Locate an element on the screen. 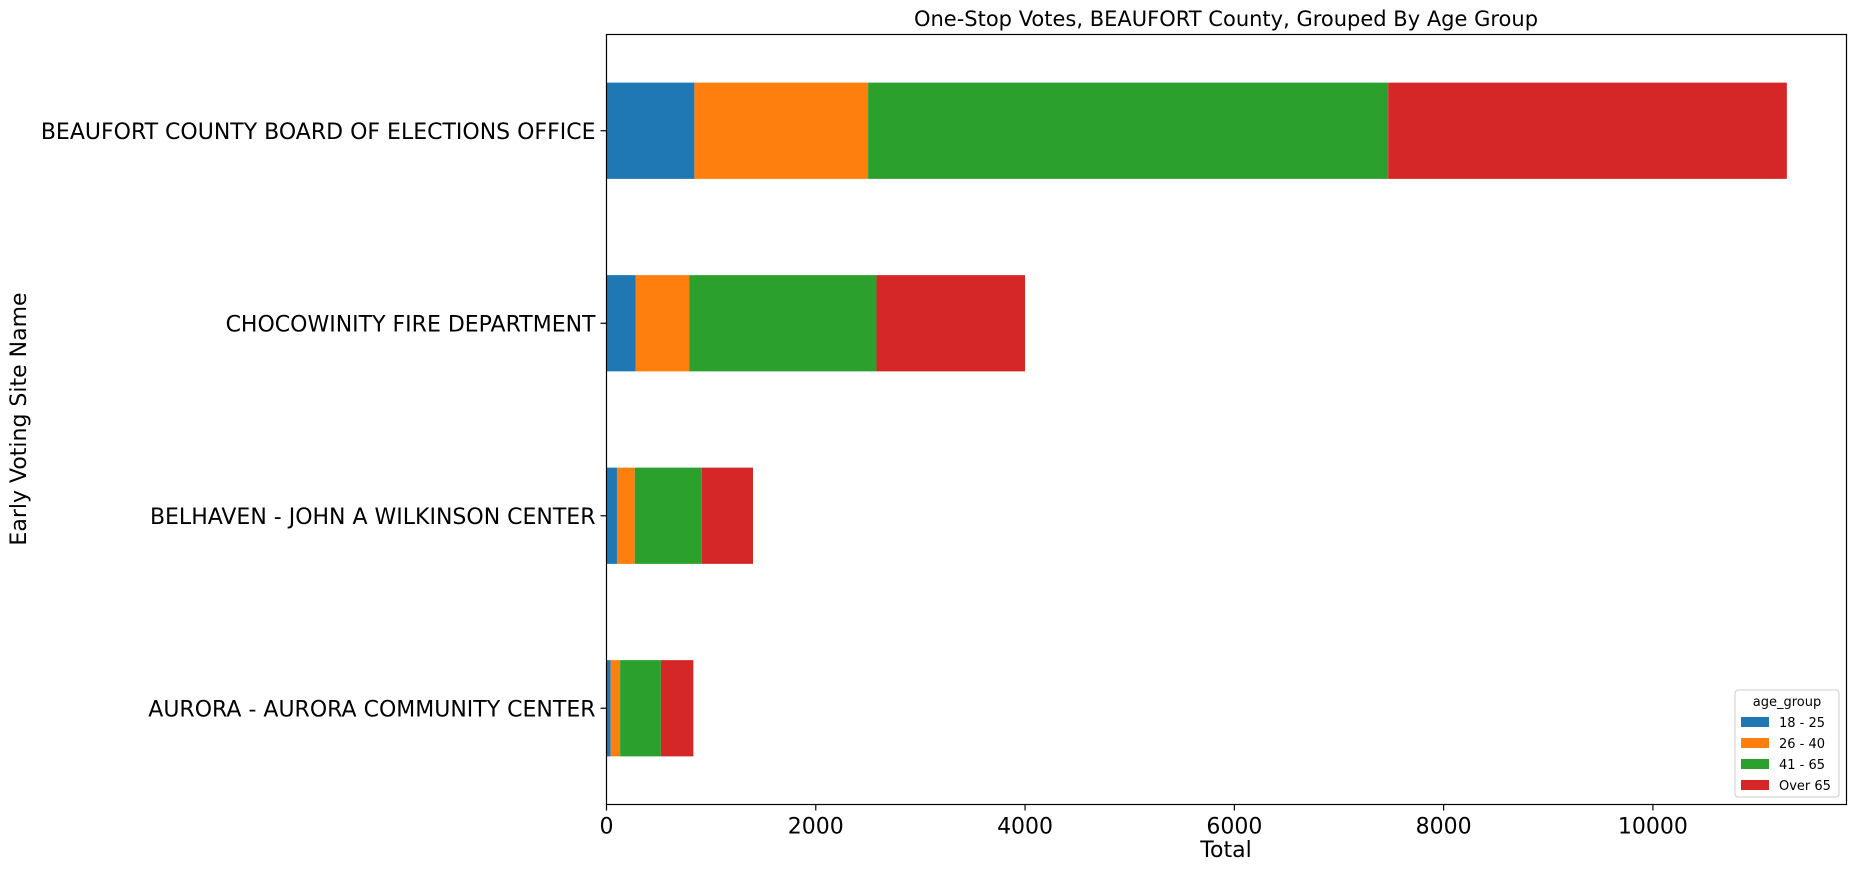 Image resolution: width=1855 pixels, height=869 pixels. x-tick-label: 10000 is located at coordinates (1653, 827).